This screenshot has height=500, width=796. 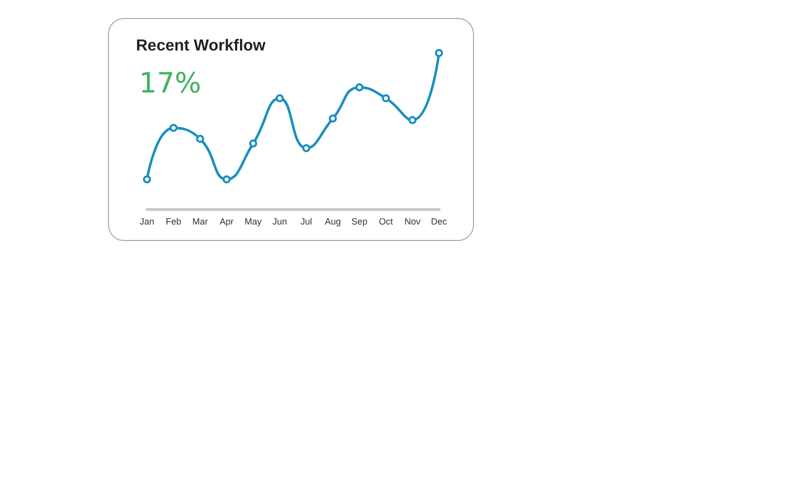 What do you see at coordinates (200, 221) in the screenshot?
I see `x-tick-label: Mar` at bounding box center [200, 221].